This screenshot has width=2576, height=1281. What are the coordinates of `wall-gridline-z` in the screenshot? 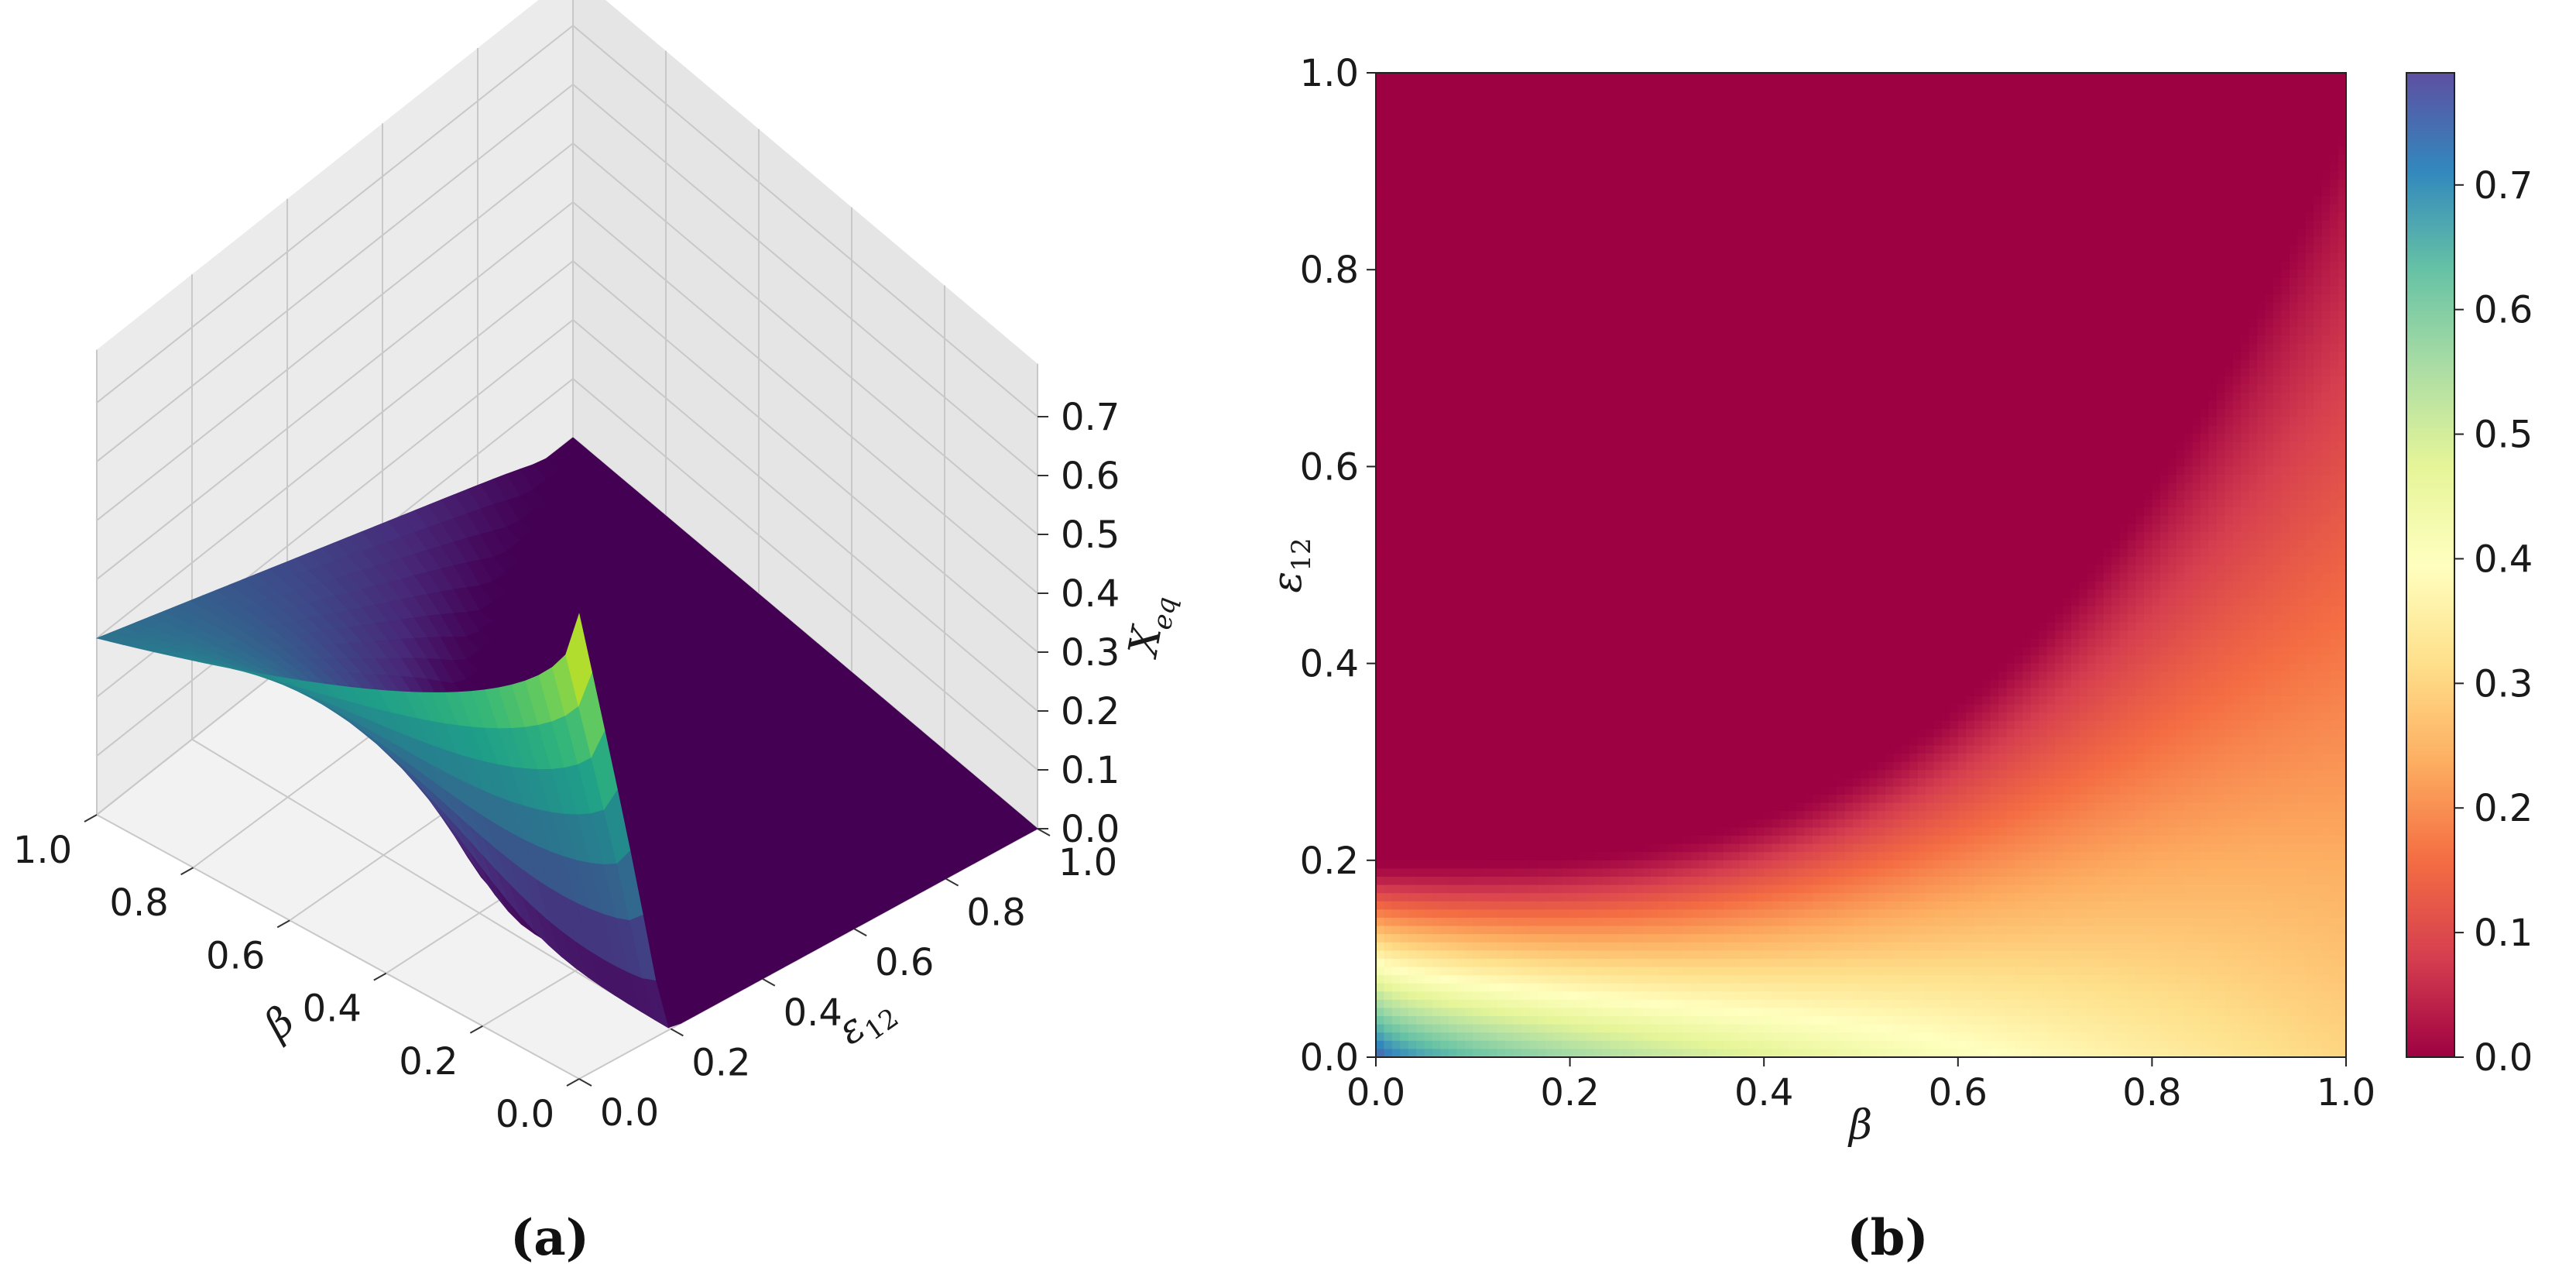 It's located at (335, 214).